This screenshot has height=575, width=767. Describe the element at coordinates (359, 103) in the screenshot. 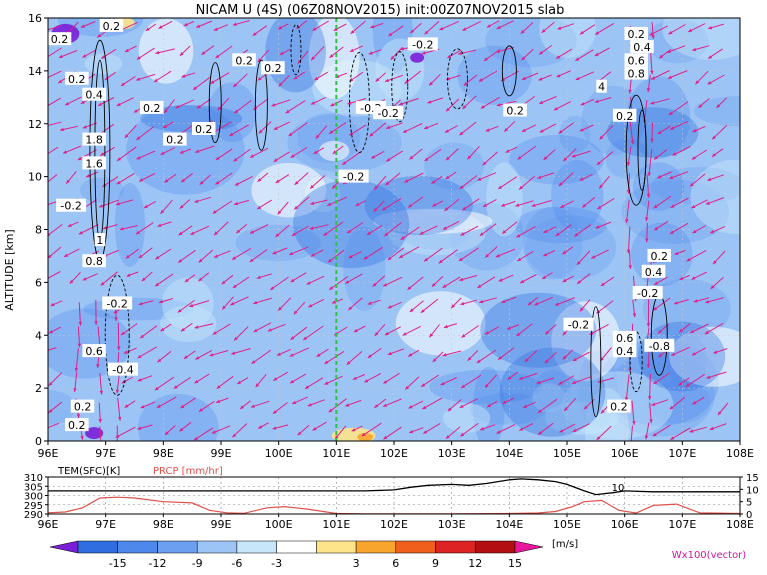

I see `contour-line` at that location.